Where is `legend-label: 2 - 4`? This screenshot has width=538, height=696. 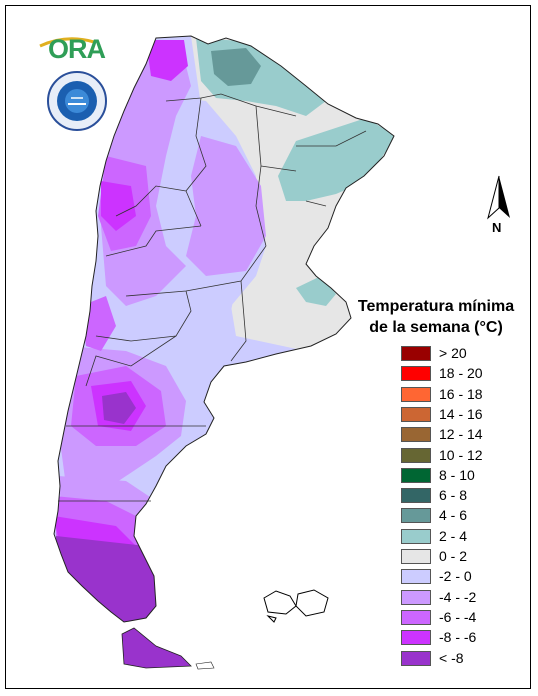
legend-label: 2 - 4 is located at coordinates (453, 535).